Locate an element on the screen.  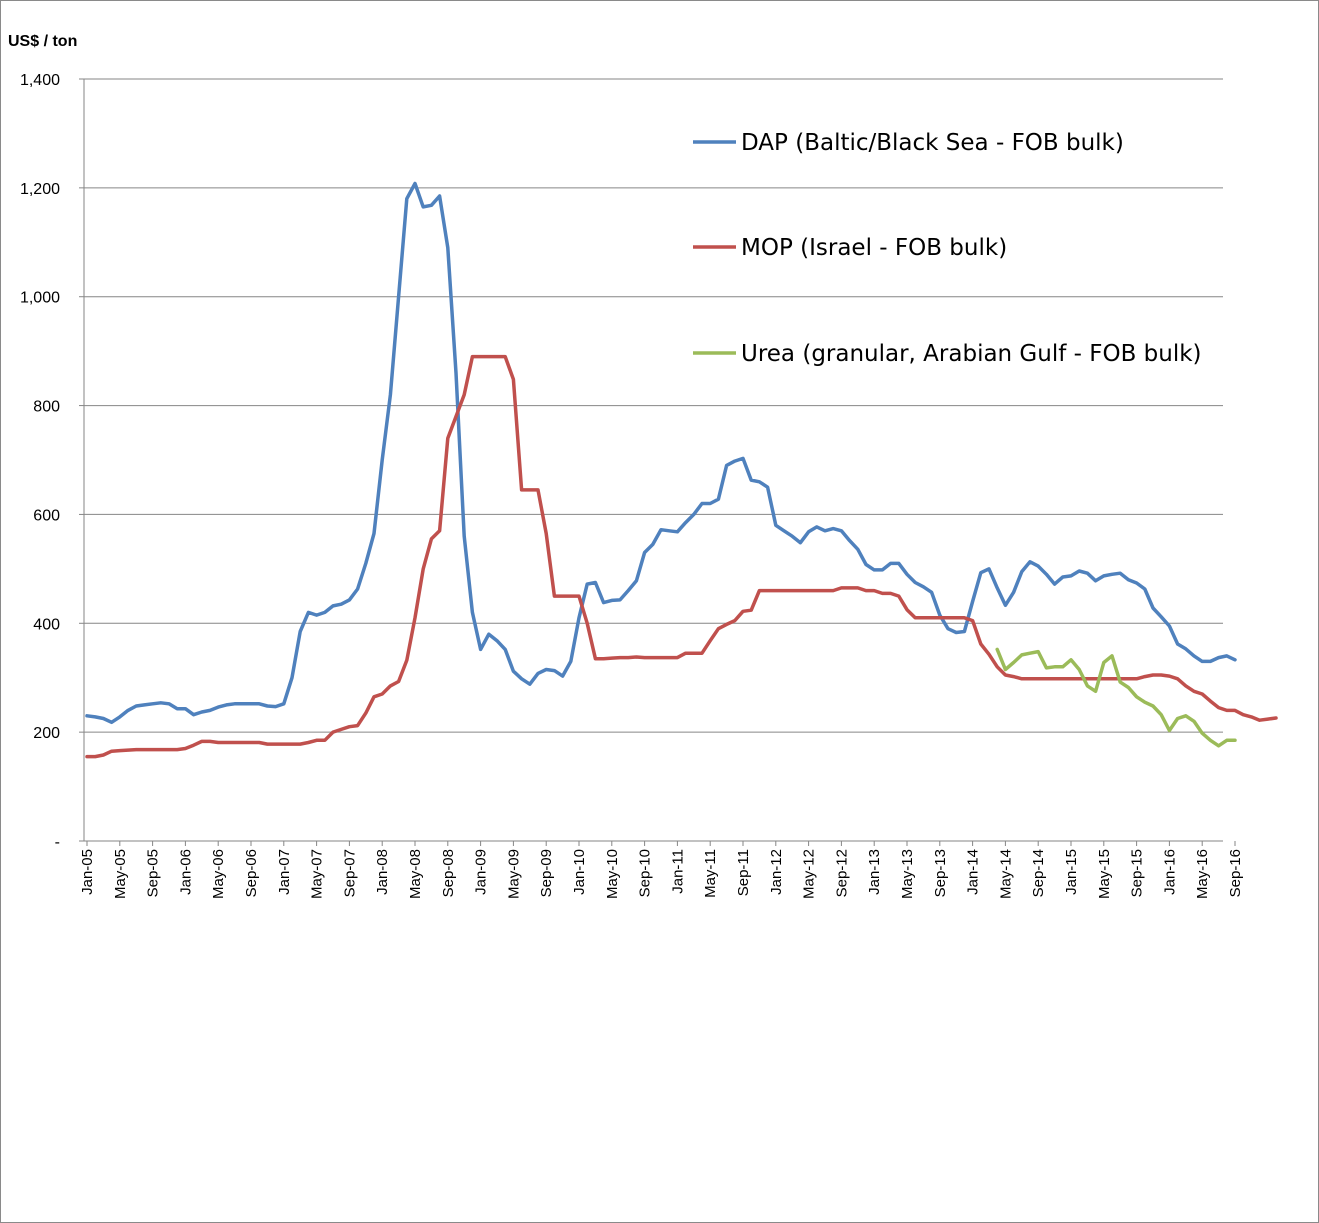
x-tick-label: May-14 is located at coordinates (1005, 874).